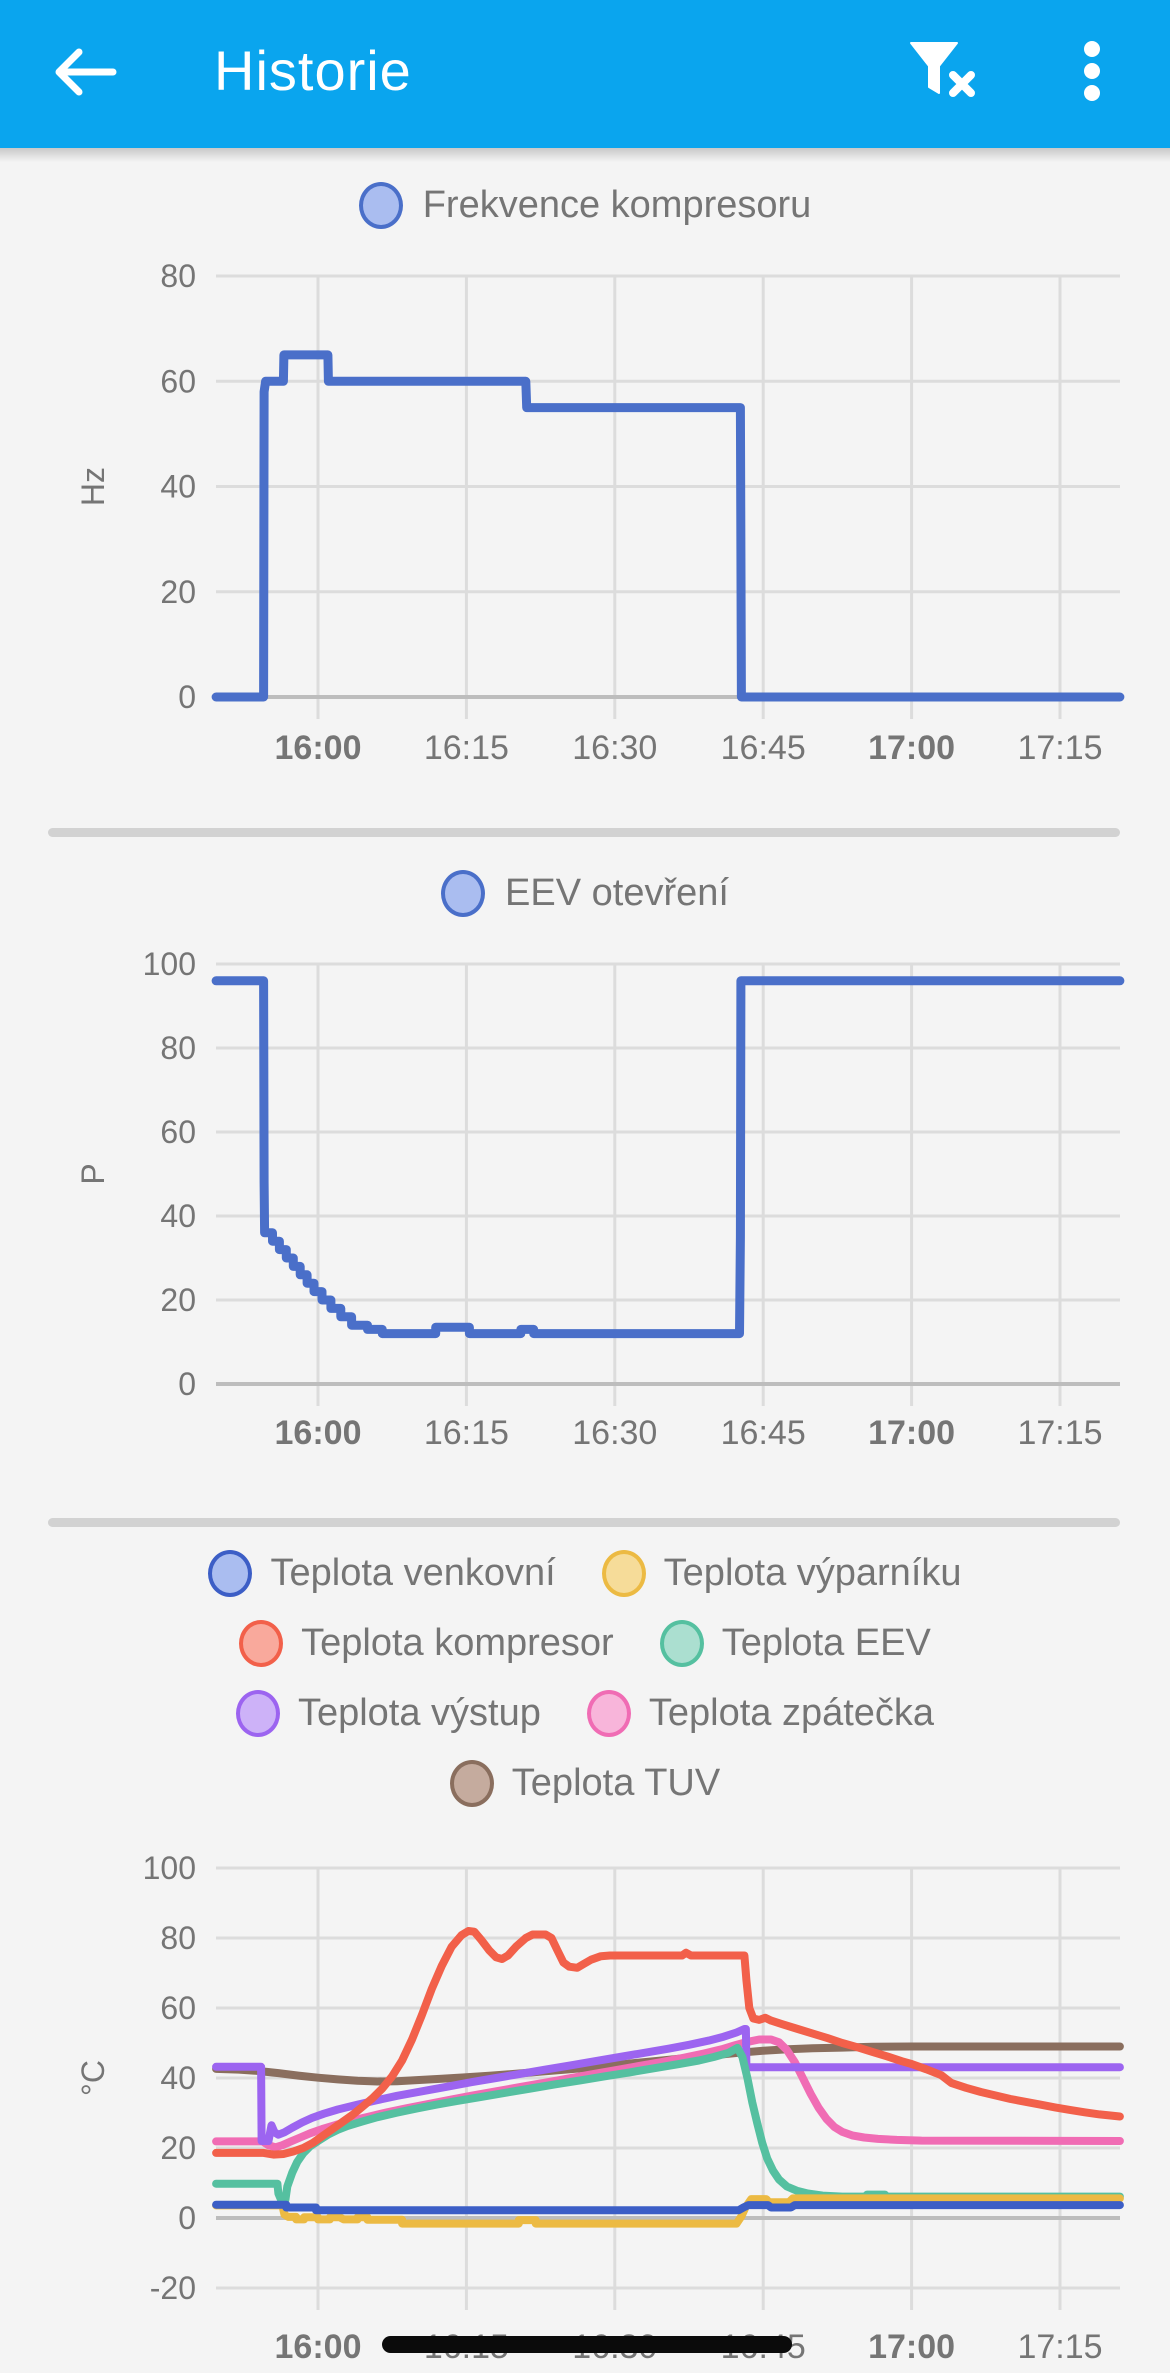 This screenshot has width=1170, height=2373. I want to click on filter-remove-button, so click(943, 73).